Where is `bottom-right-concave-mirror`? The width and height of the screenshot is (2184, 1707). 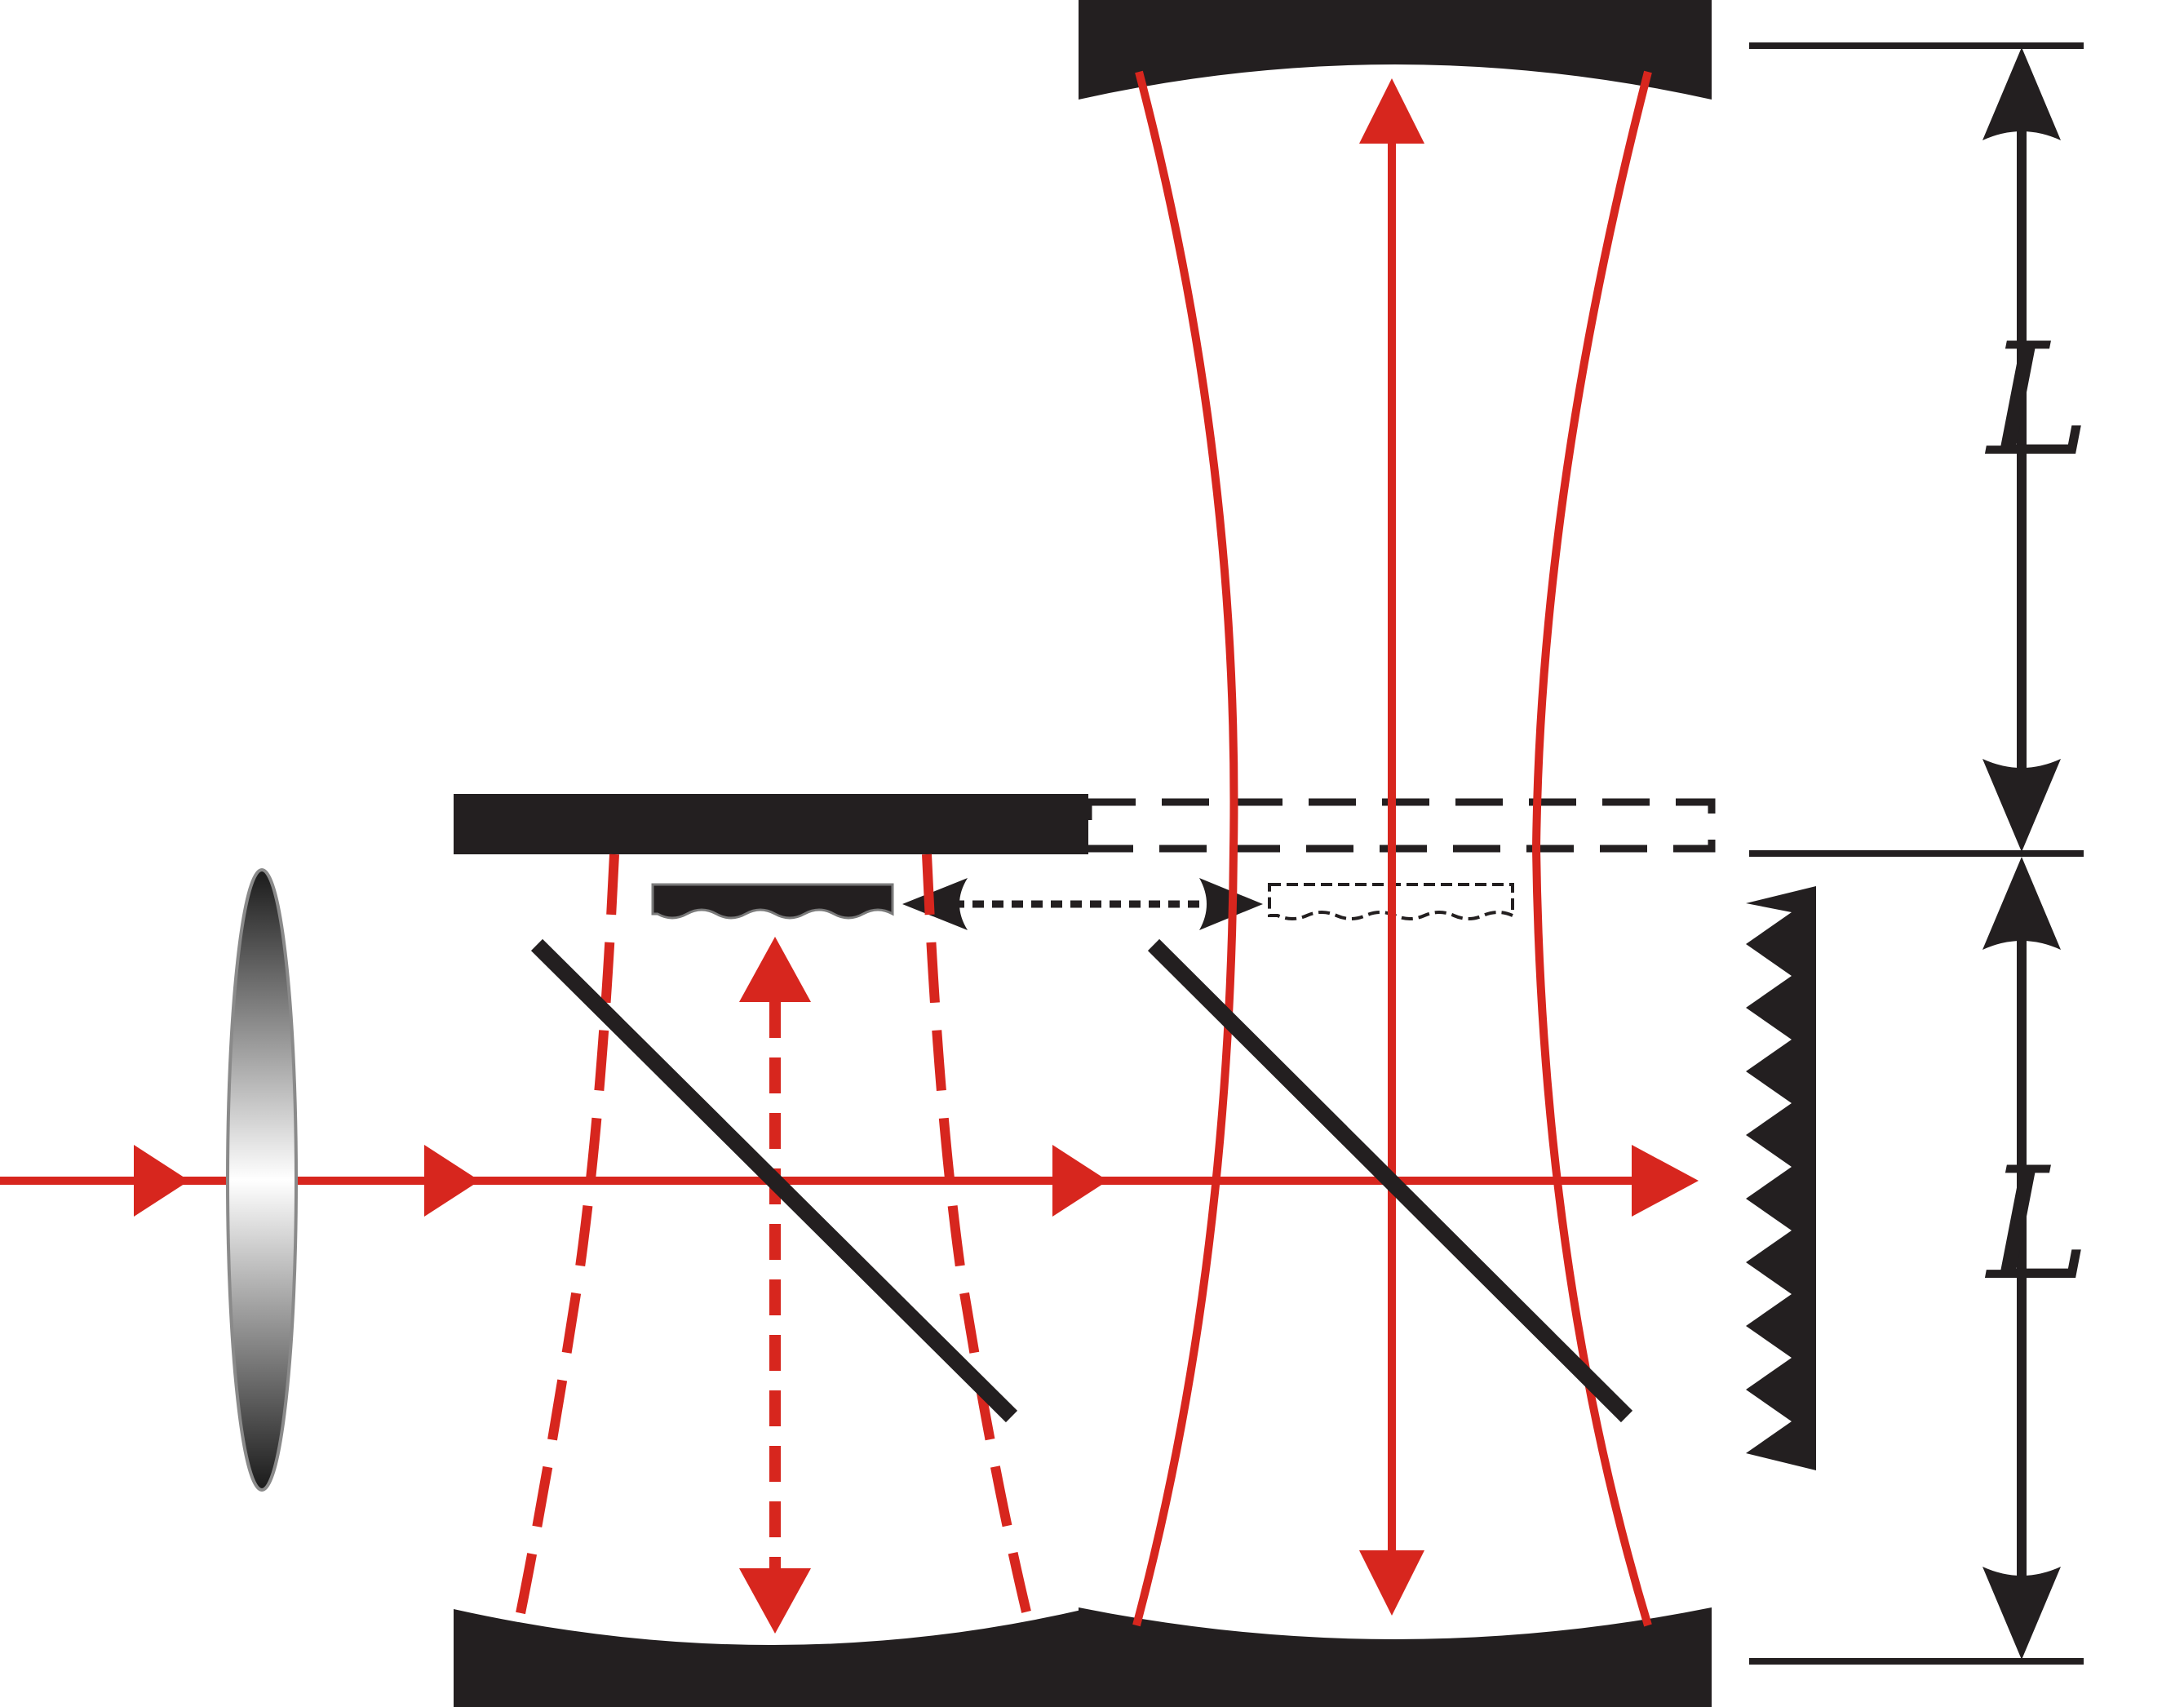 bottom-right-concave-mirror is located at coordinates (1396, 1657).